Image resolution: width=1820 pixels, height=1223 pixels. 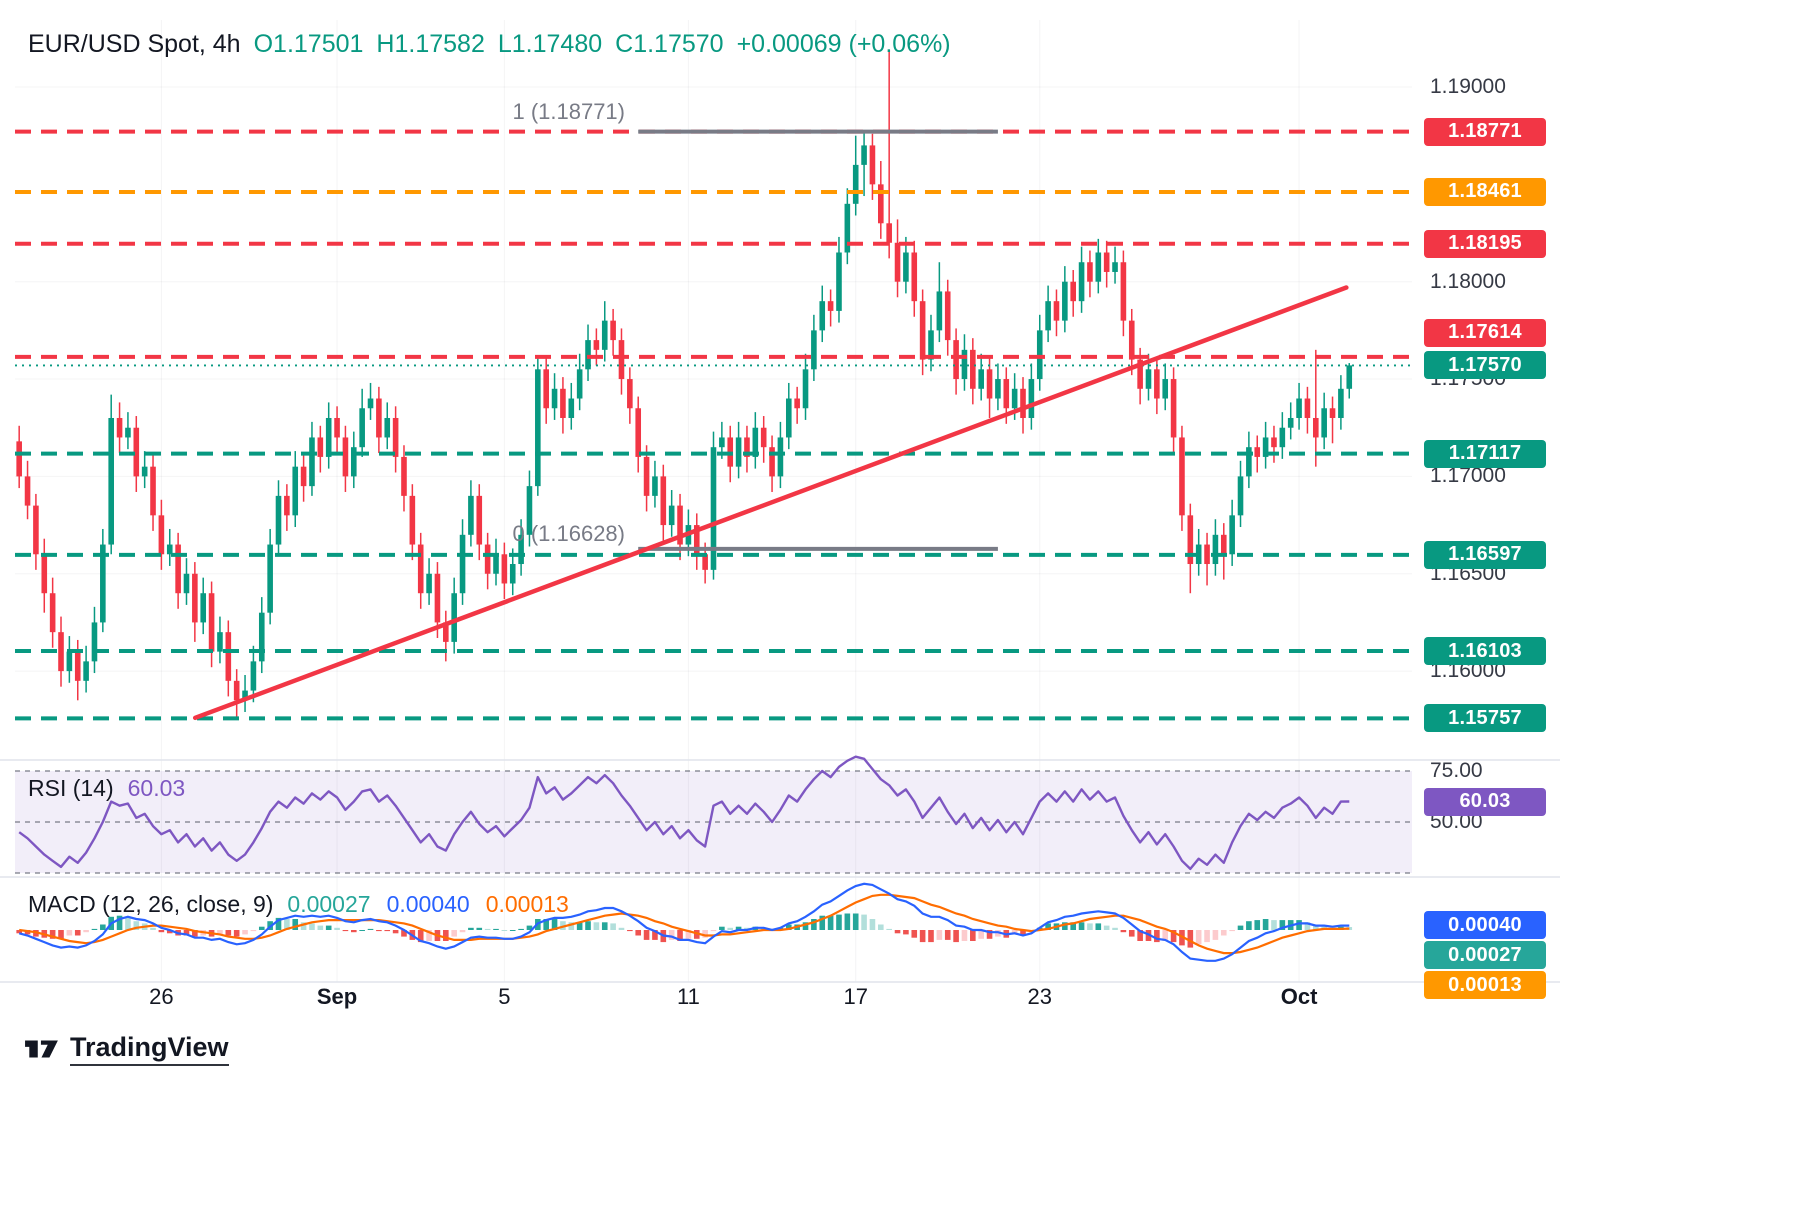 I want to click on time-axis-label: 5, so click(x=504, y=996).